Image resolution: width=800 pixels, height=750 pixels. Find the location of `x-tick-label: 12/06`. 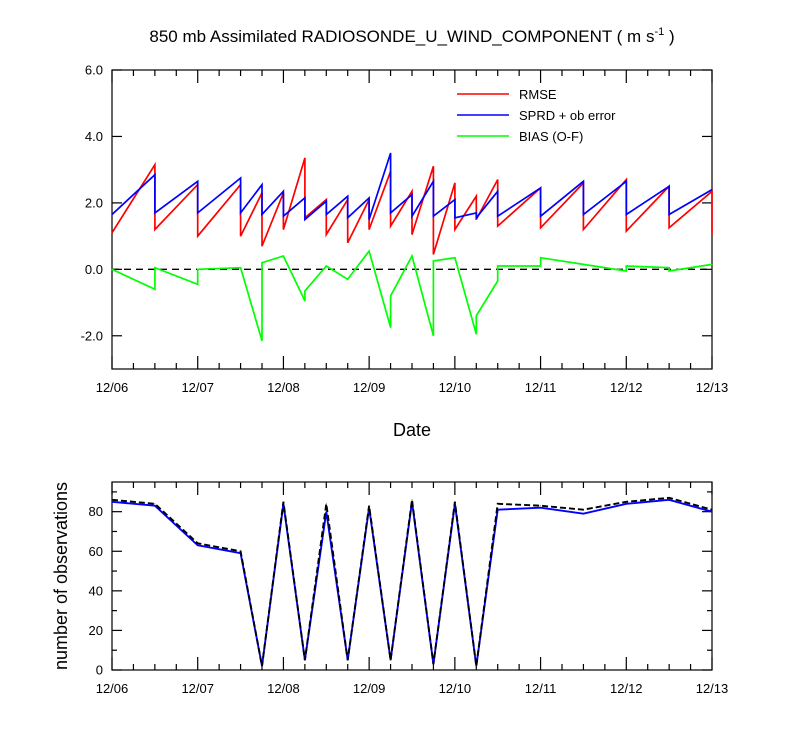

x-tick-label: 12/06 is located at coordinates (112, 688).